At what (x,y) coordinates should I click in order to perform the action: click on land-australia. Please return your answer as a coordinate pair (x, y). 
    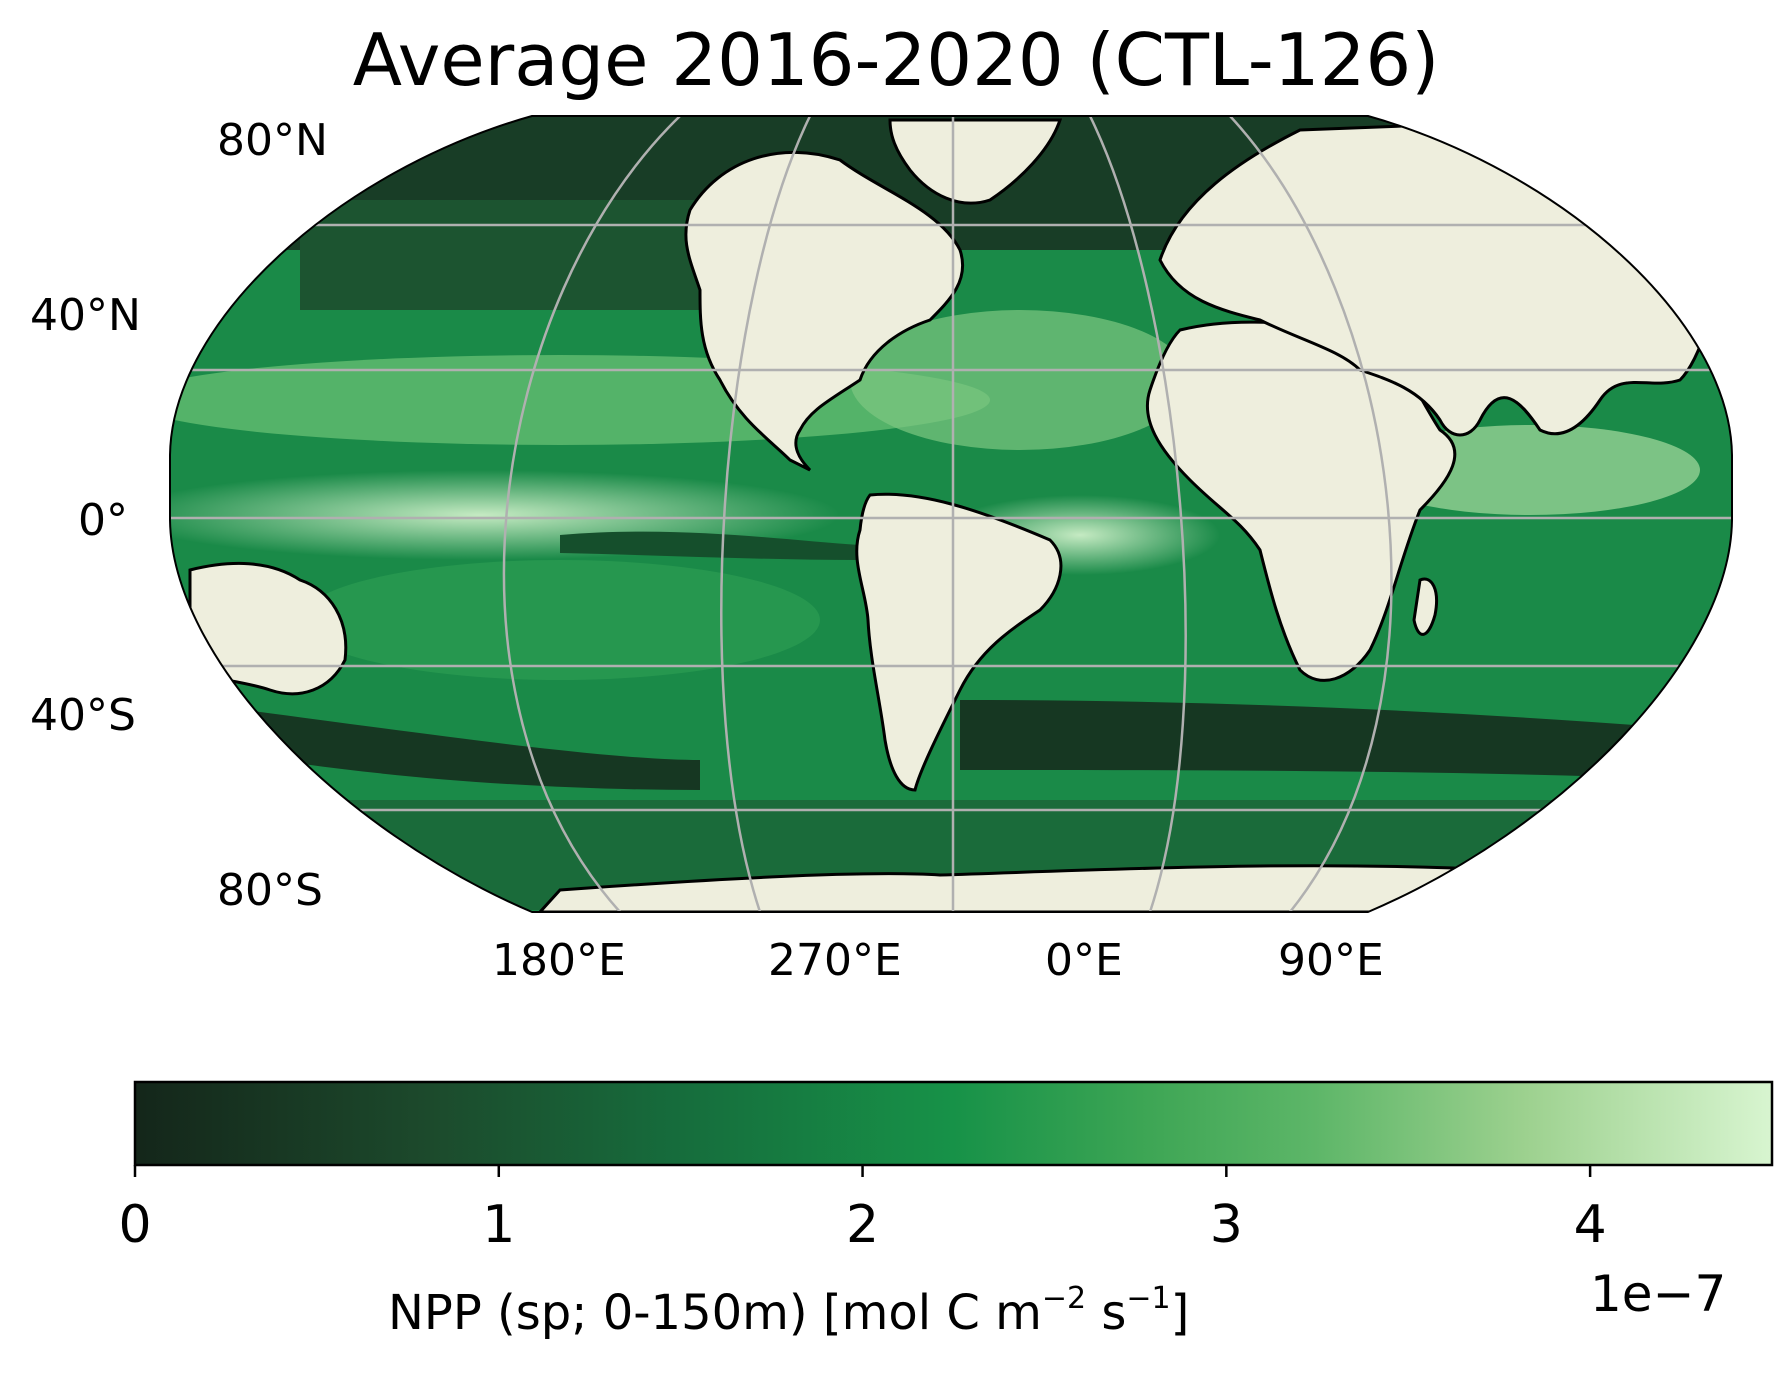
    Looking at the image, I should click on (268, 629).